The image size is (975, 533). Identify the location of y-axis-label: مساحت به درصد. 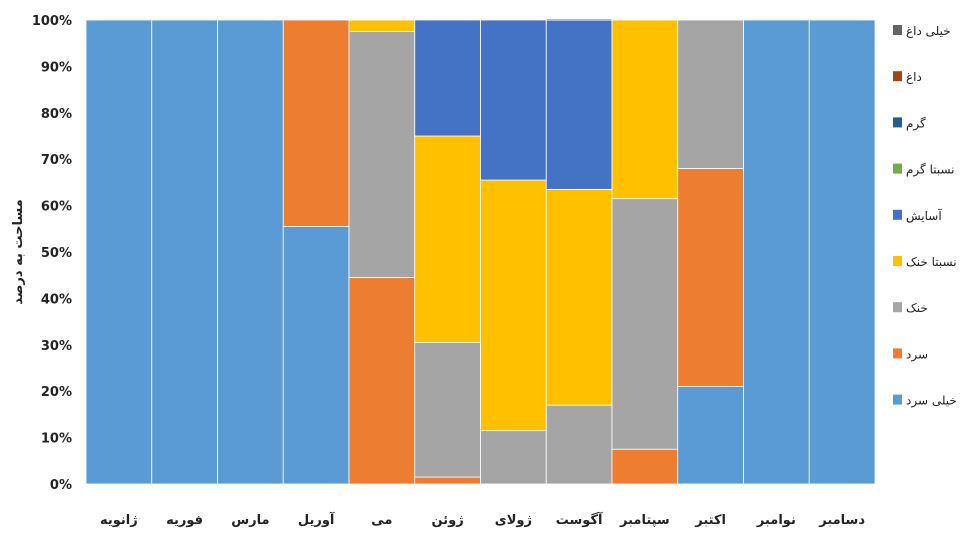
(18, 251).